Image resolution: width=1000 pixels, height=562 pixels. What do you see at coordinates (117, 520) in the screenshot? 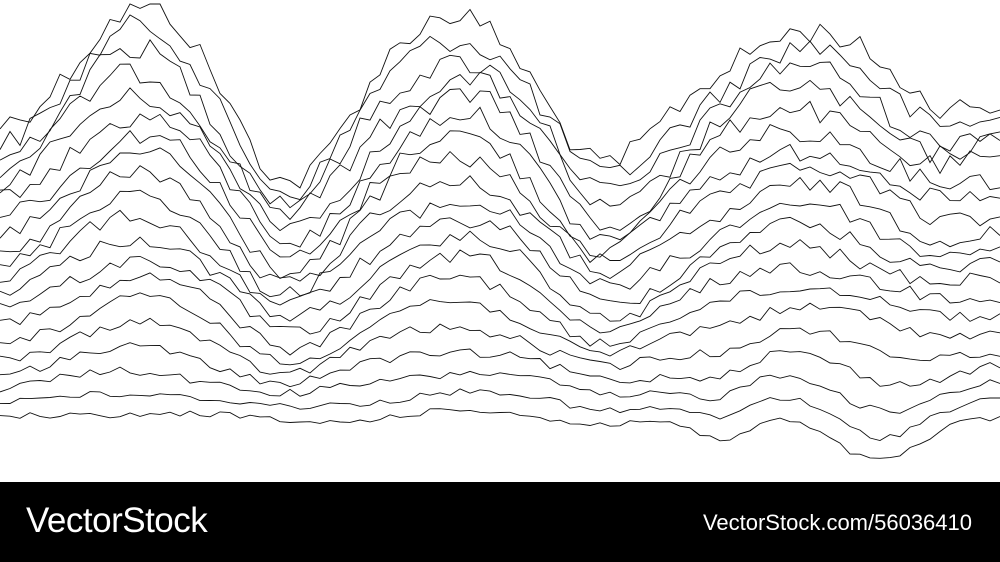
I see `brand-logo-text: VectorStock` at bounding box center [117, 520].